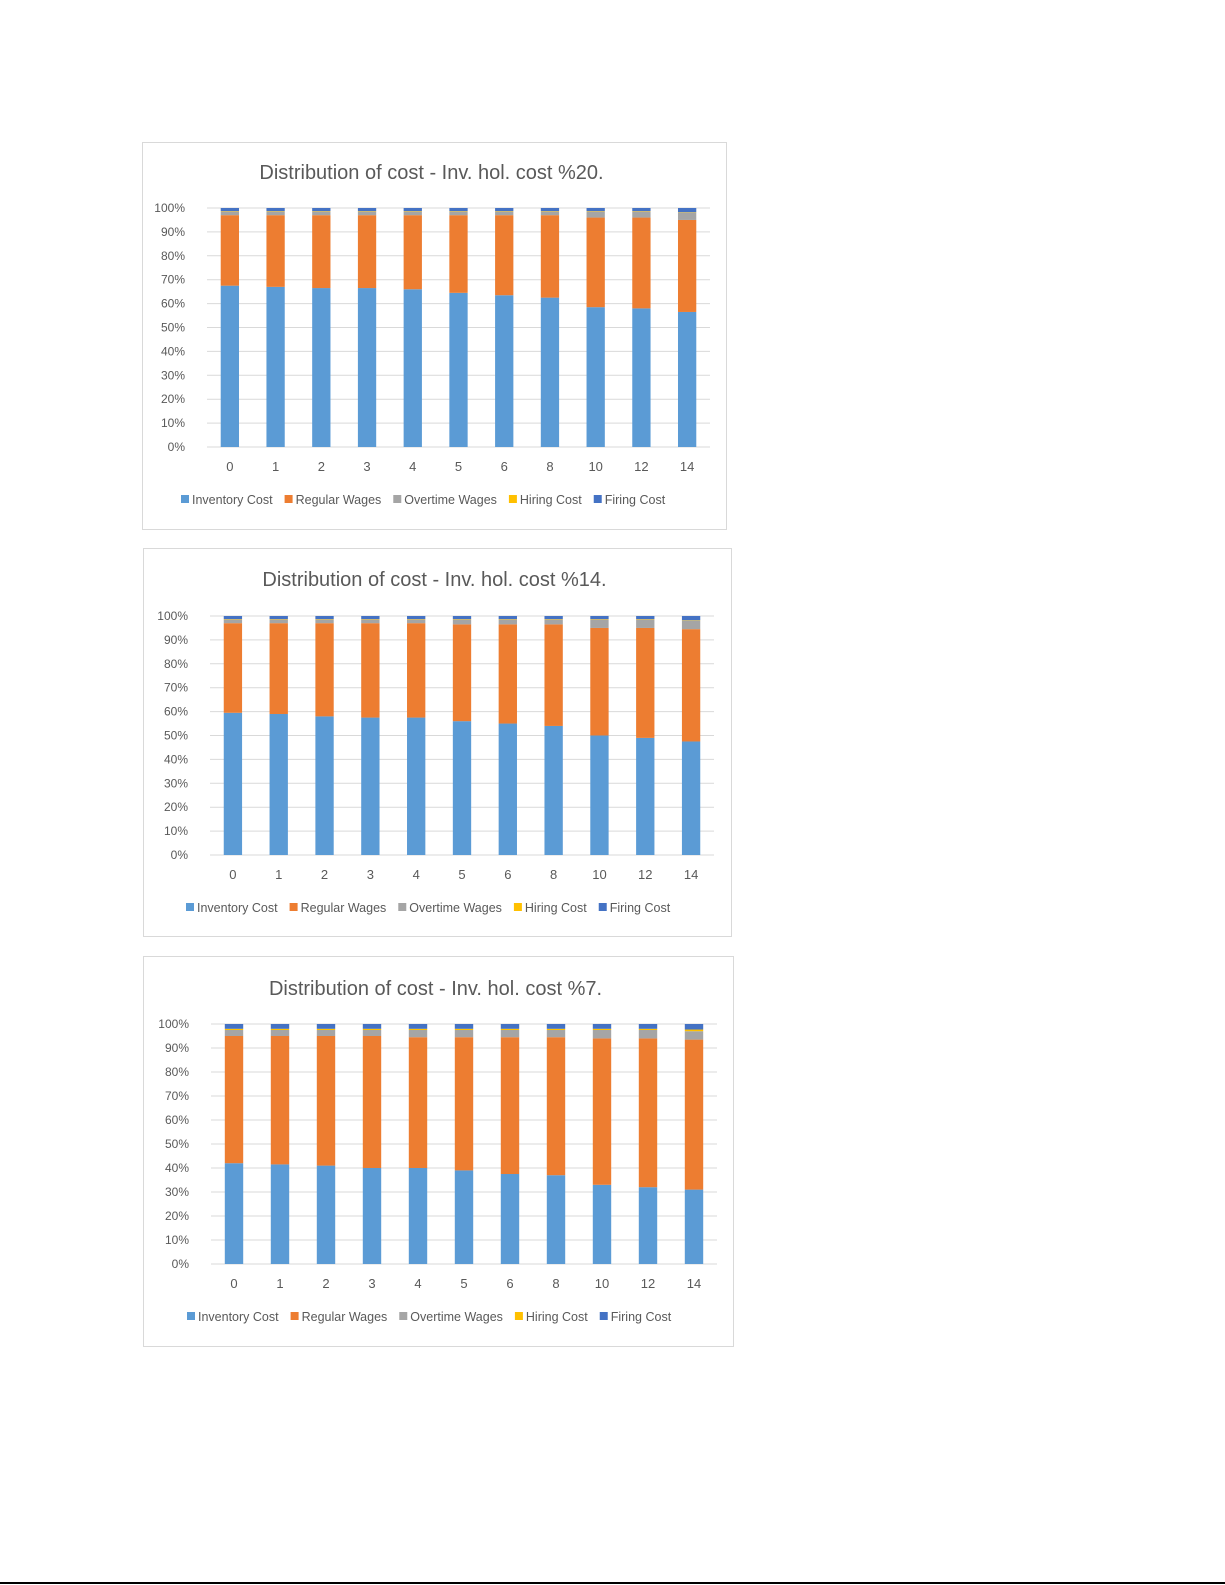  What do you see at coordinates (177, 1072) in the screenshot?
I see `y-tick-label: 80%` at bounding box center [177, 1072].